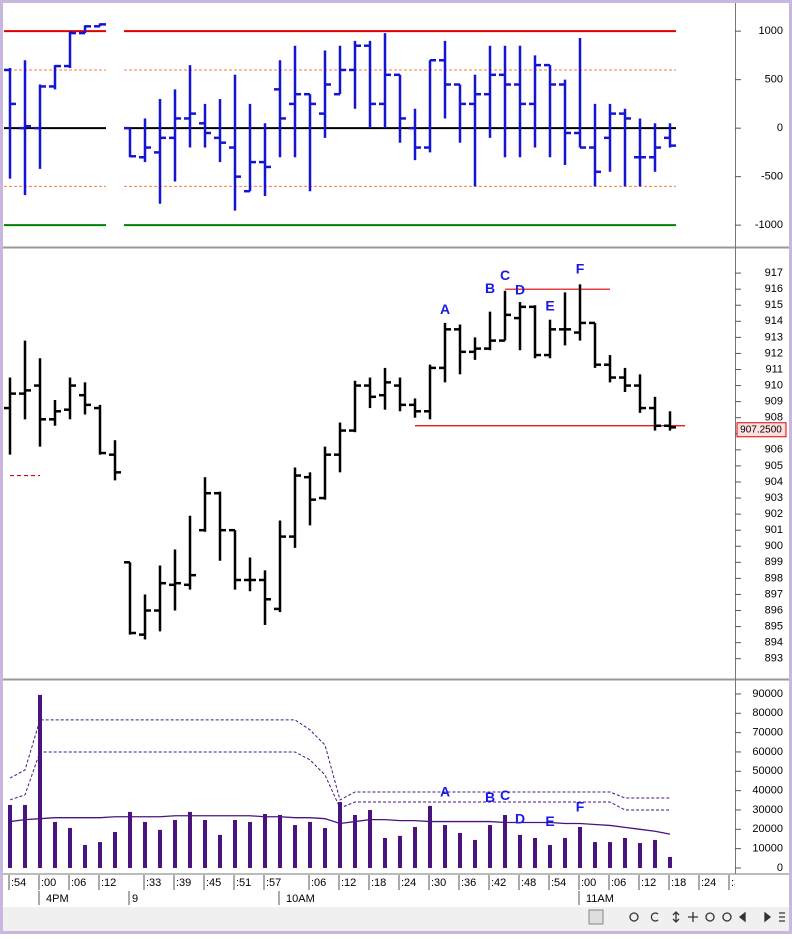 The height and width of the screenshot is (939, 792). I want to click on x-tick-label: :48, so click(528, 883).